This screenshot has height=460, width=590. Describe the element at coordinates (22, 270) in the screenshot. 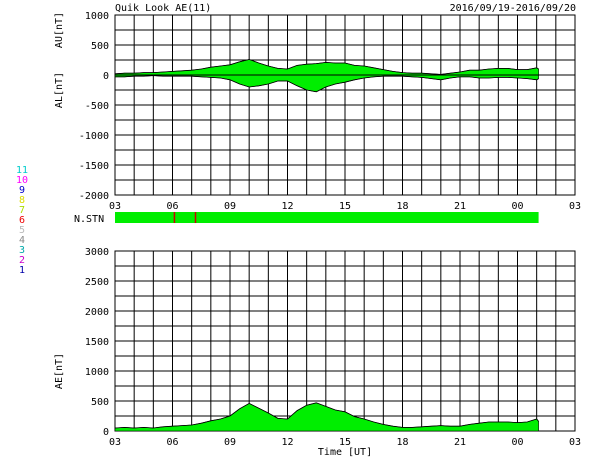

I see `legend-station-1: 1` at that location.